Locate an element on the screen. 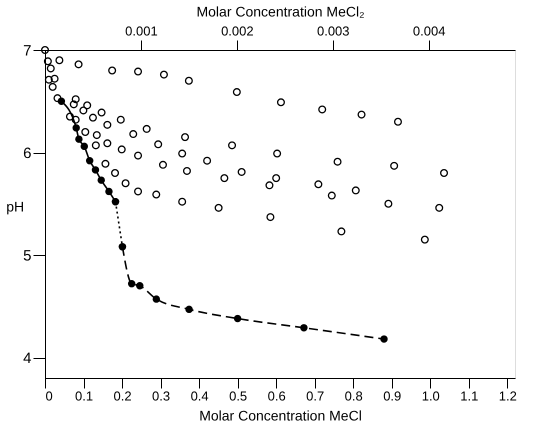 This screenshot has height=424, width=544. x-tick-label: 0.8 is located at coordinates (353, 396).